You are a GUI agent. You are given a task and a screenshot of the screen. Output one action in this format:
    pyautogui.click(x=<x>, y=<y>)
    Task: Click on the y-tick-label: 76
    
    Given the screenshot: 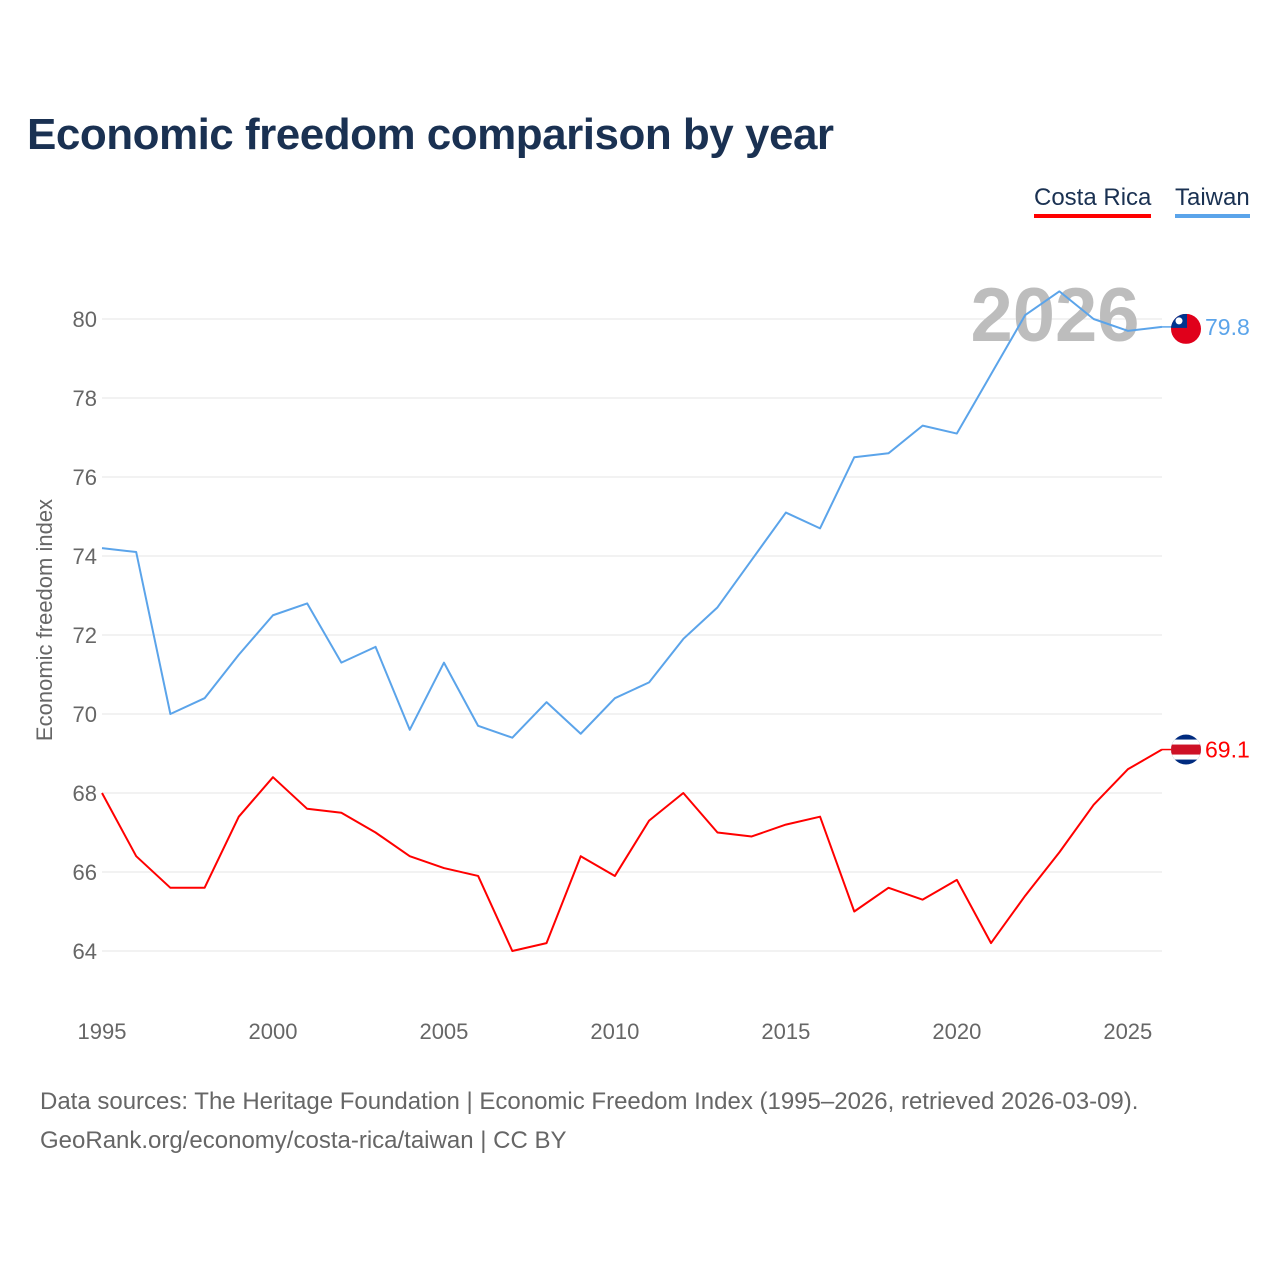 What is the action you would take?
    pyautogui.click(x=85, y=477)
    